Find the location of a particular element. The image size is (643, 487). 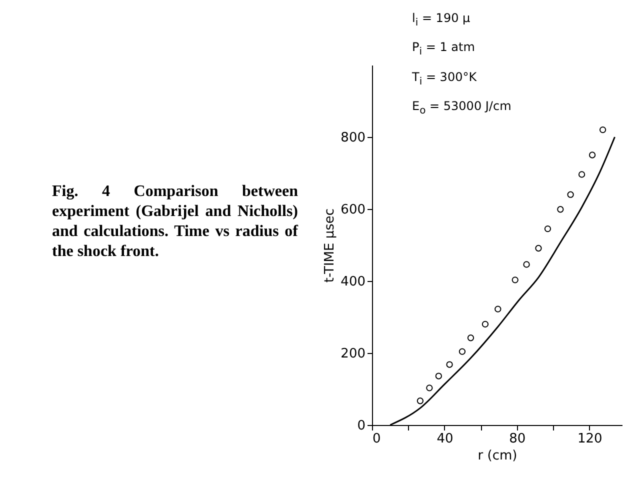

y-tick-label: 0 is located at coordinates (361, 426).